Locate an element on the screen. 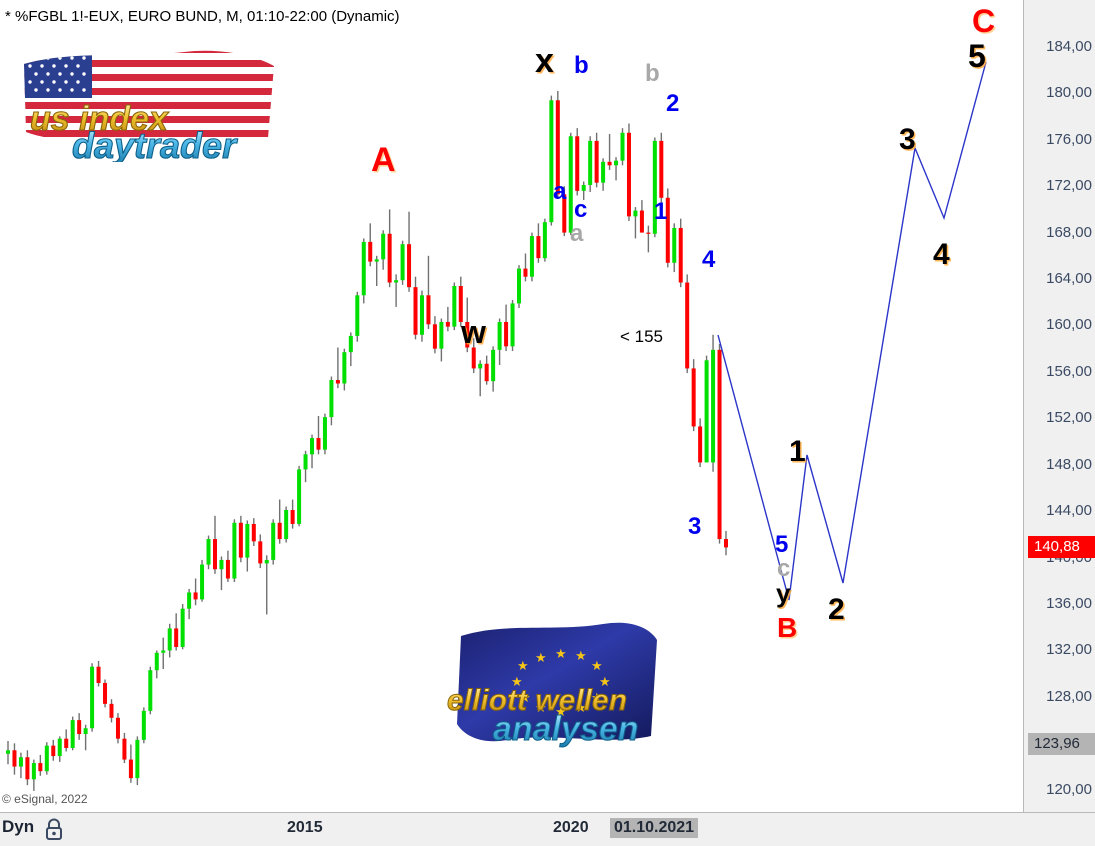  price-tick-128-00: 128,00 is located at coordinates (1069, 696).